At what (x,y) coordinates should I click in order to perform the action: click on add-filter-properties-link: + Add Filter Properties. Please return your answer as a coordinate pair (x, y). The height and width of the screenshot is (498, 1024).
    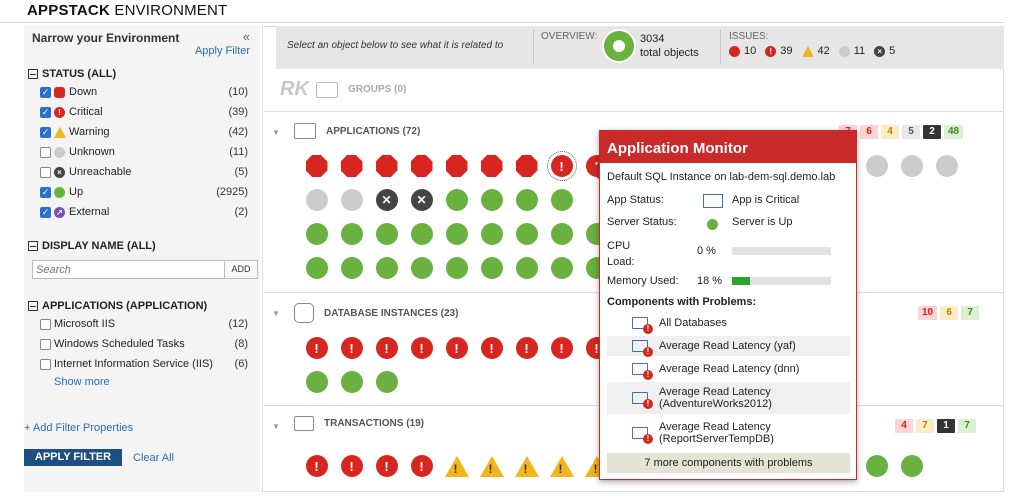
    Looking at the image, I should click on (79, 428).